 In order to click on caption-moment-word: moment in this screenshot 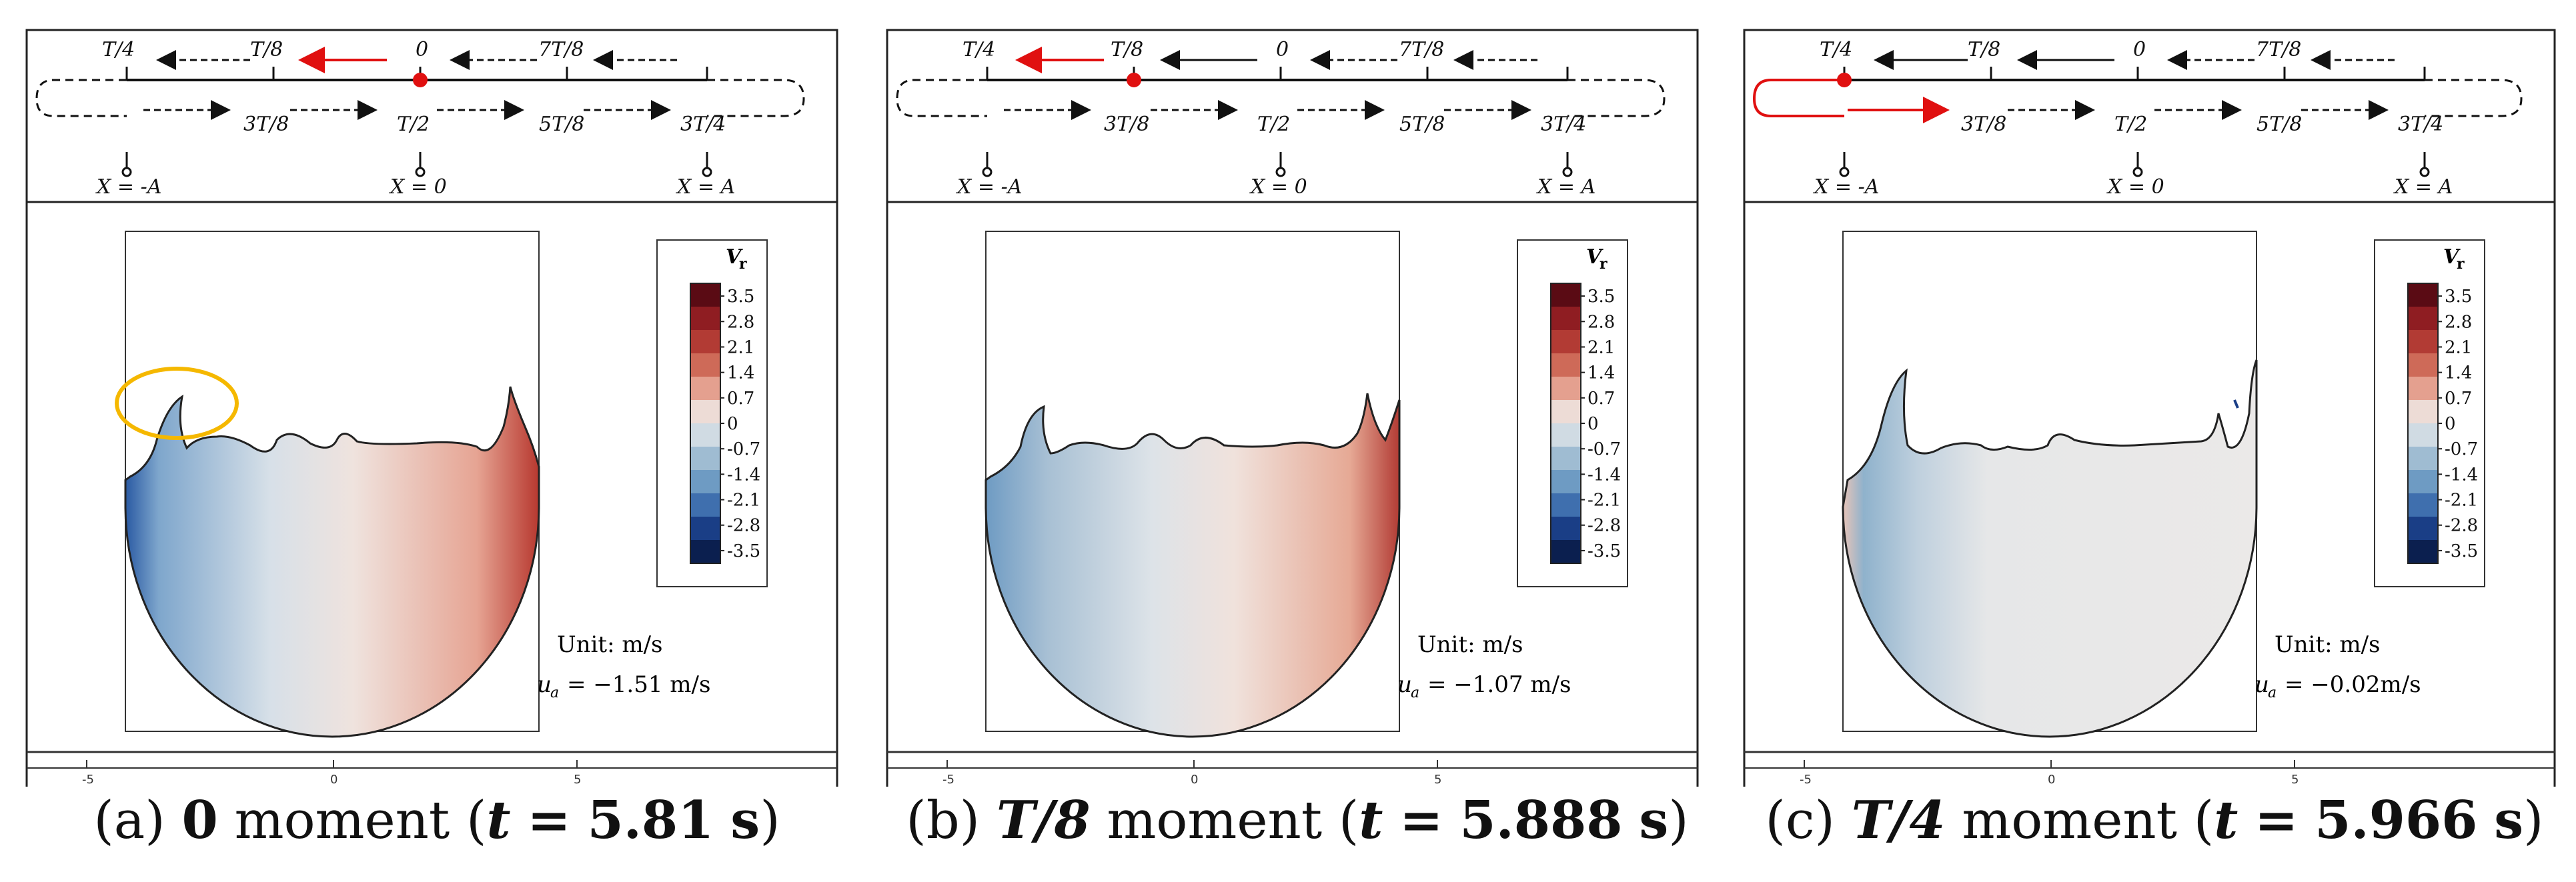, I will do `click(342, 821)`.